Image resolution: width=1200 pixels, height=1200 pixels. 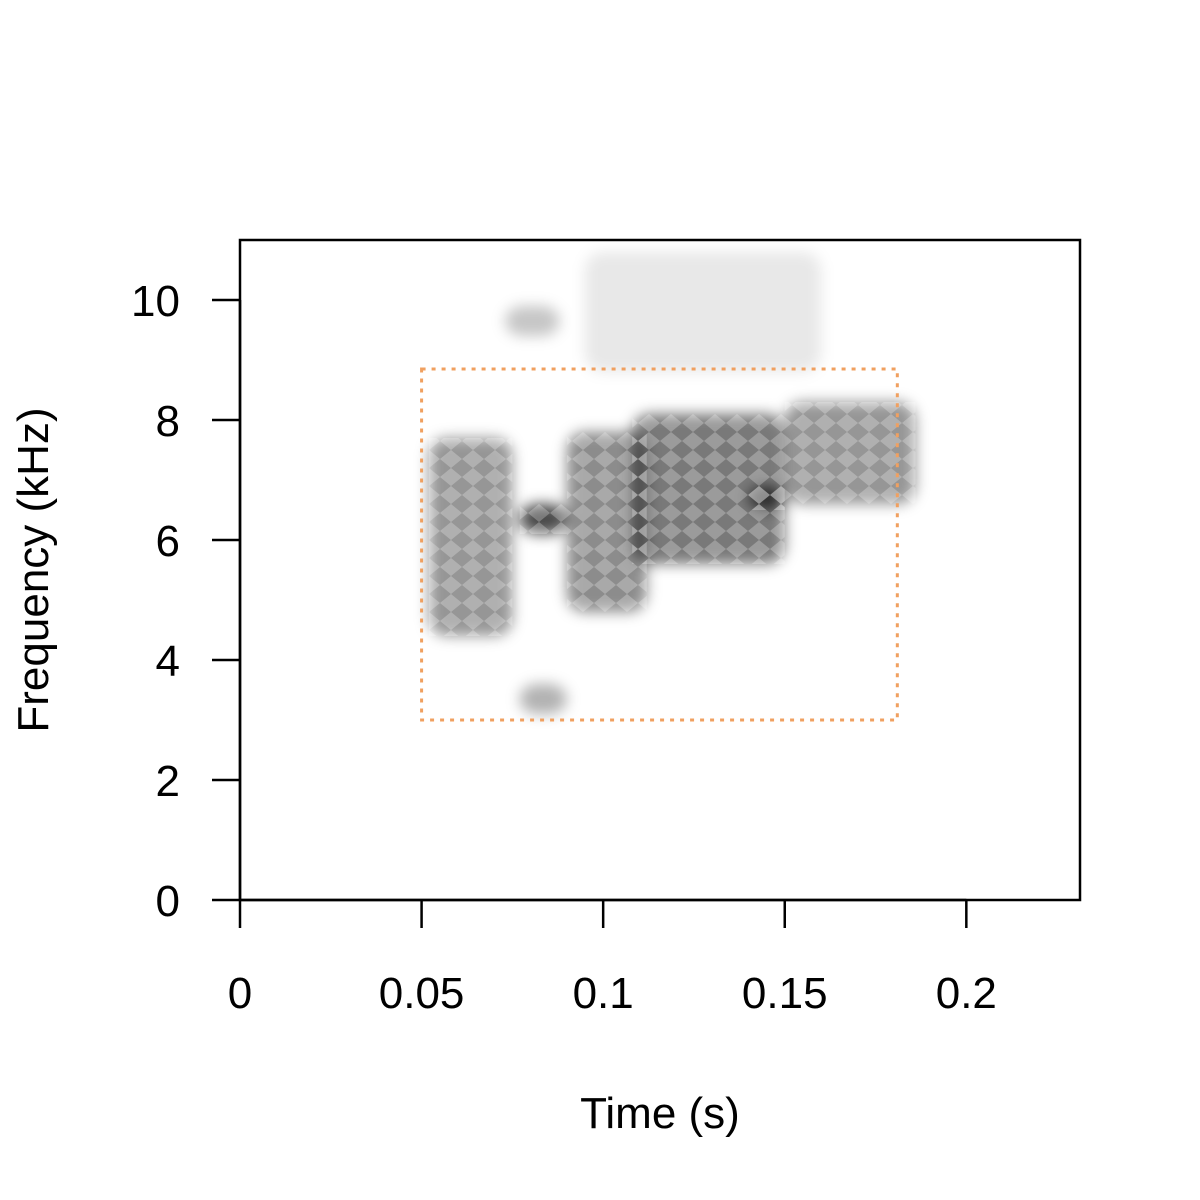 I want to click on y-axis: 0 2 4 6 8 10, so click(x=186, y=601).